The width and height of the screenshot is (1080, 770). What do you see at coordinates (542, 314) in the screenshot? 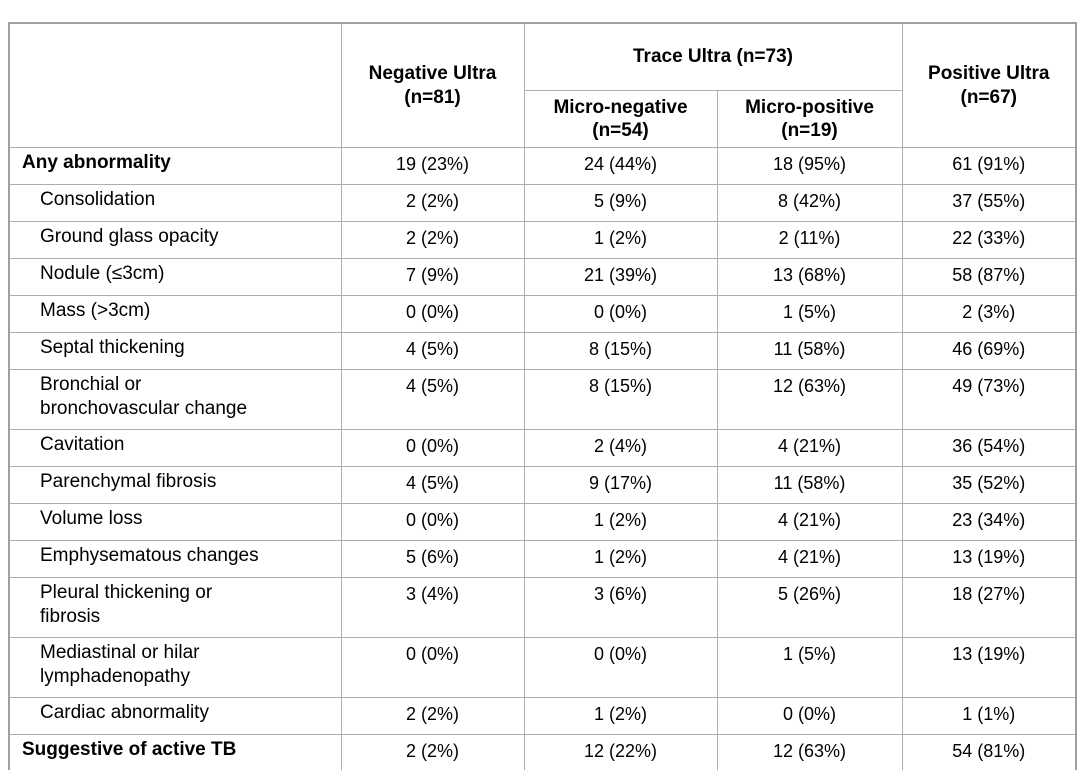
I see `table-row: Mass (>3cm) 0 (0%) 0 (0%) 1 (5%) 2 (3%)` at bounding box center [542, 314].